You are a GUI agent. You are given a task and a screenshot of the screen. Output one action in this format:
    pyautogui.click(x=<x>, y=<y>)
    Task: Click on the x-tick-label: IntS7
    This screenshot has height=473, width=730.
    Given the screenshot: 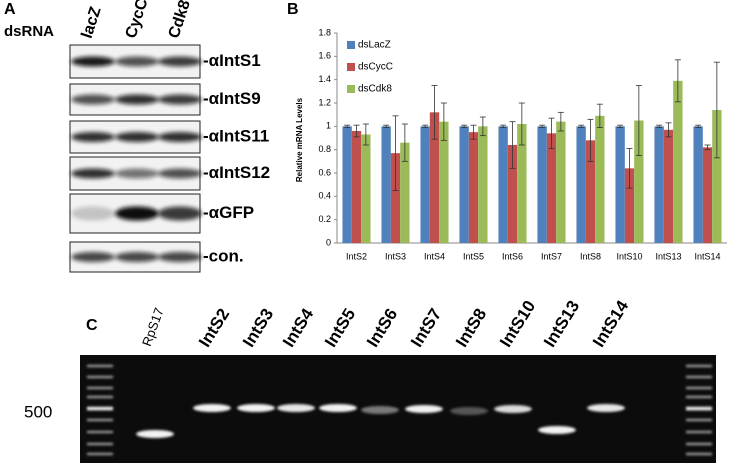 What is the action you would take?
    pyautogui.click(x=551, y=256)
    